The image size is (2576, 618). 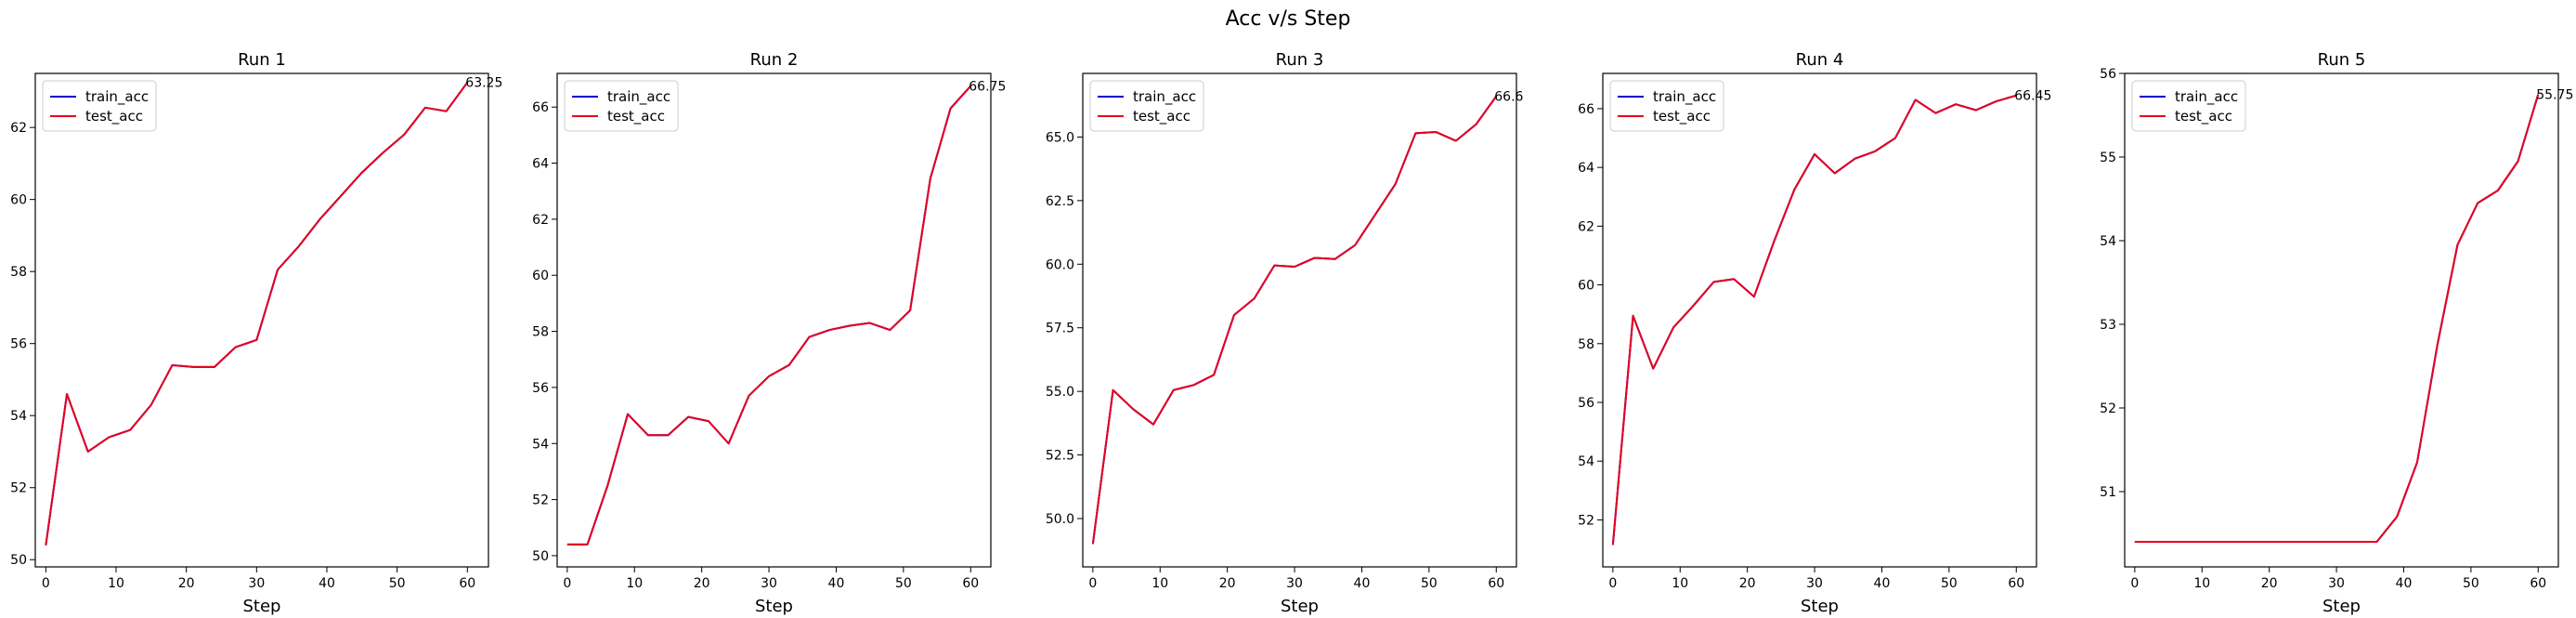 I want to click on y-tick-label: 51, so click(x=2108, y=492).